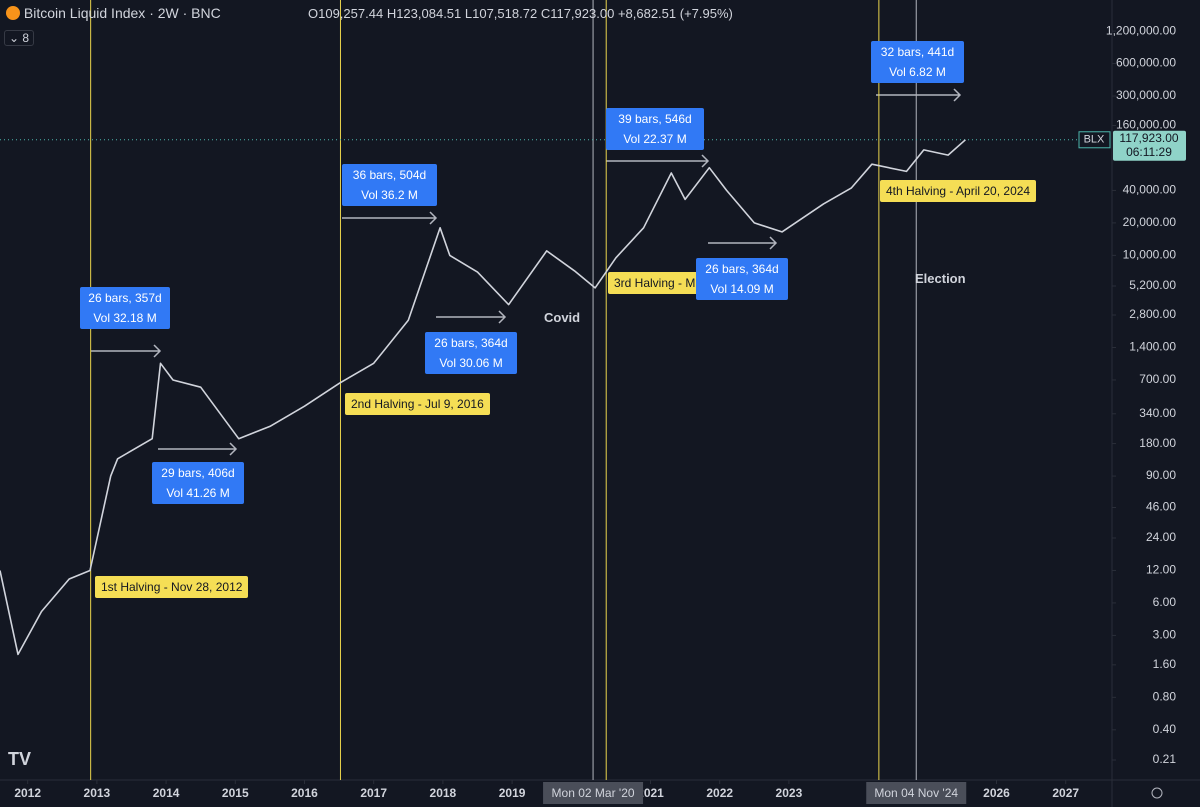 This screenshot has width=1200, height=807. Describe the element at coordinates (1152, 314) in the screenshot. I see `y-tick-label: 2,800.00` at that location.